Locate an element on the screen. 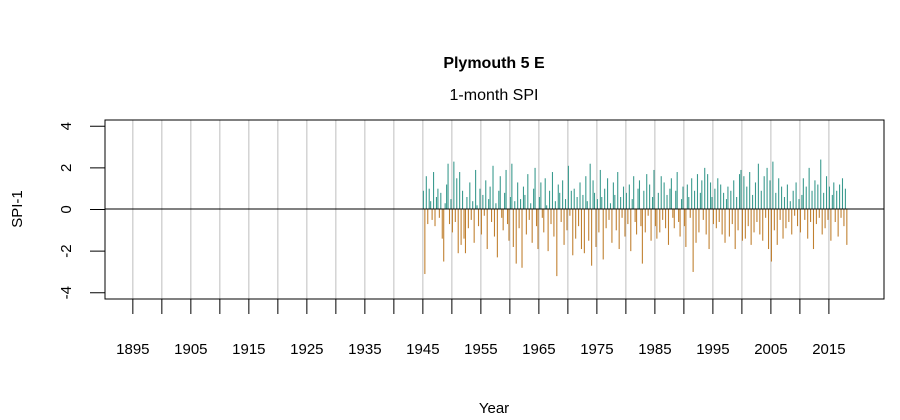 This screenshot has height=420, width=900. chart-subtitle: 1-month SPI is located at coordinates (494, 95).